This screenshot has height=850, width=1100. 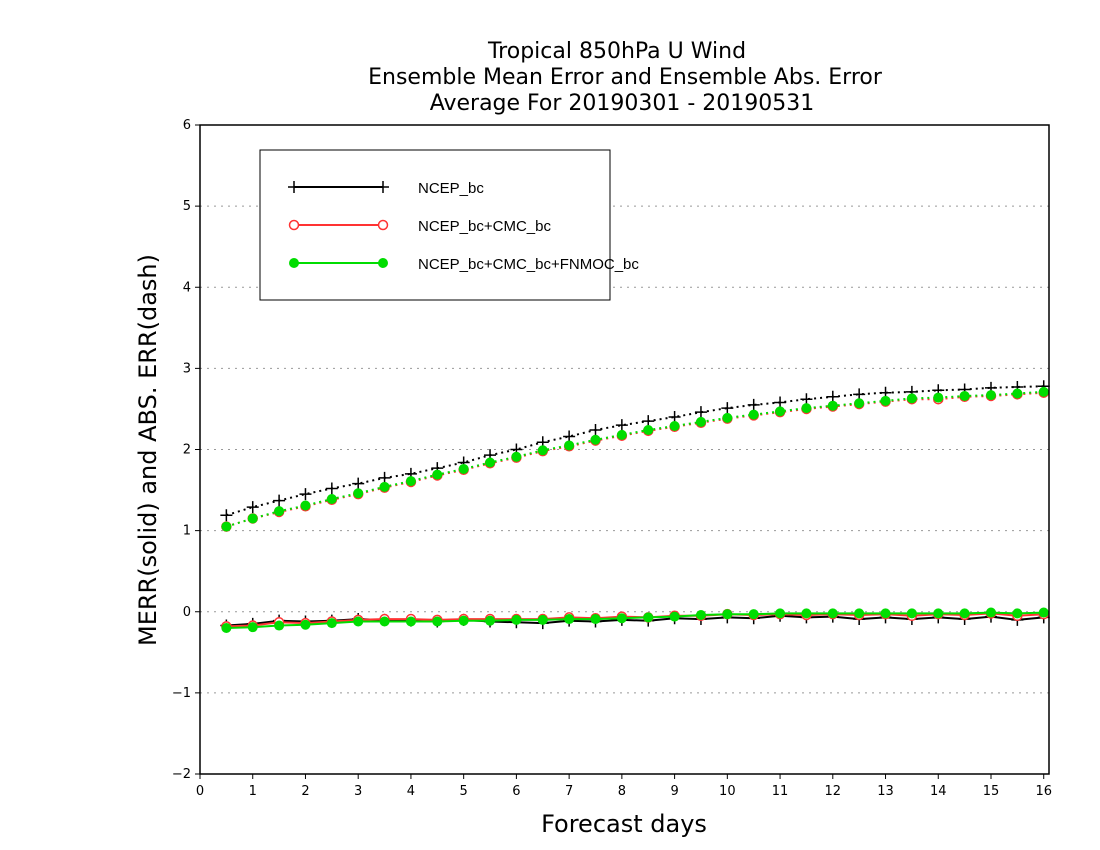 What do you see at coordinates (411, 791) in the screenshot?
I see `x-tick-label: 4` at bounding box center [411, 791].